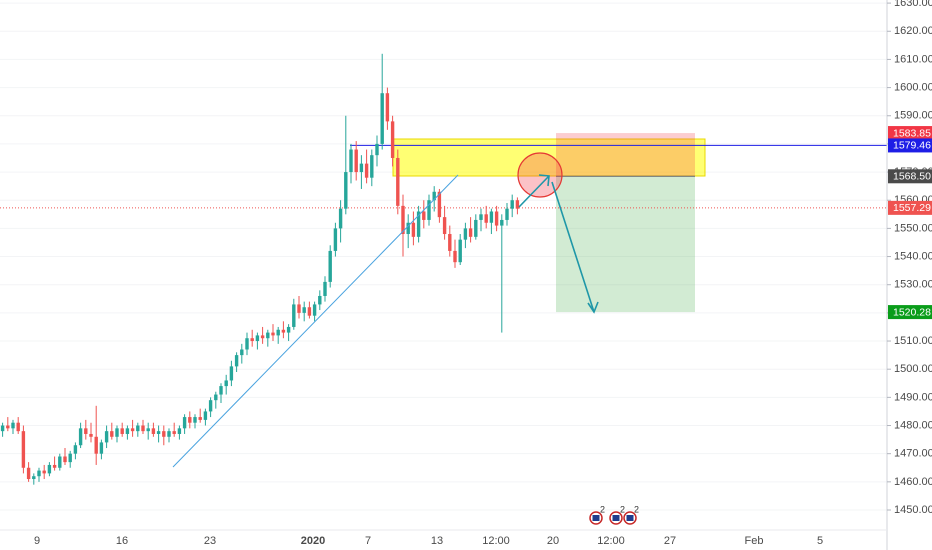 This screenshot has width=932, height=550. Describe the element at coordinates (913, 510) in the screenshot. I see `y-tick-label: 1450.00` at that location.